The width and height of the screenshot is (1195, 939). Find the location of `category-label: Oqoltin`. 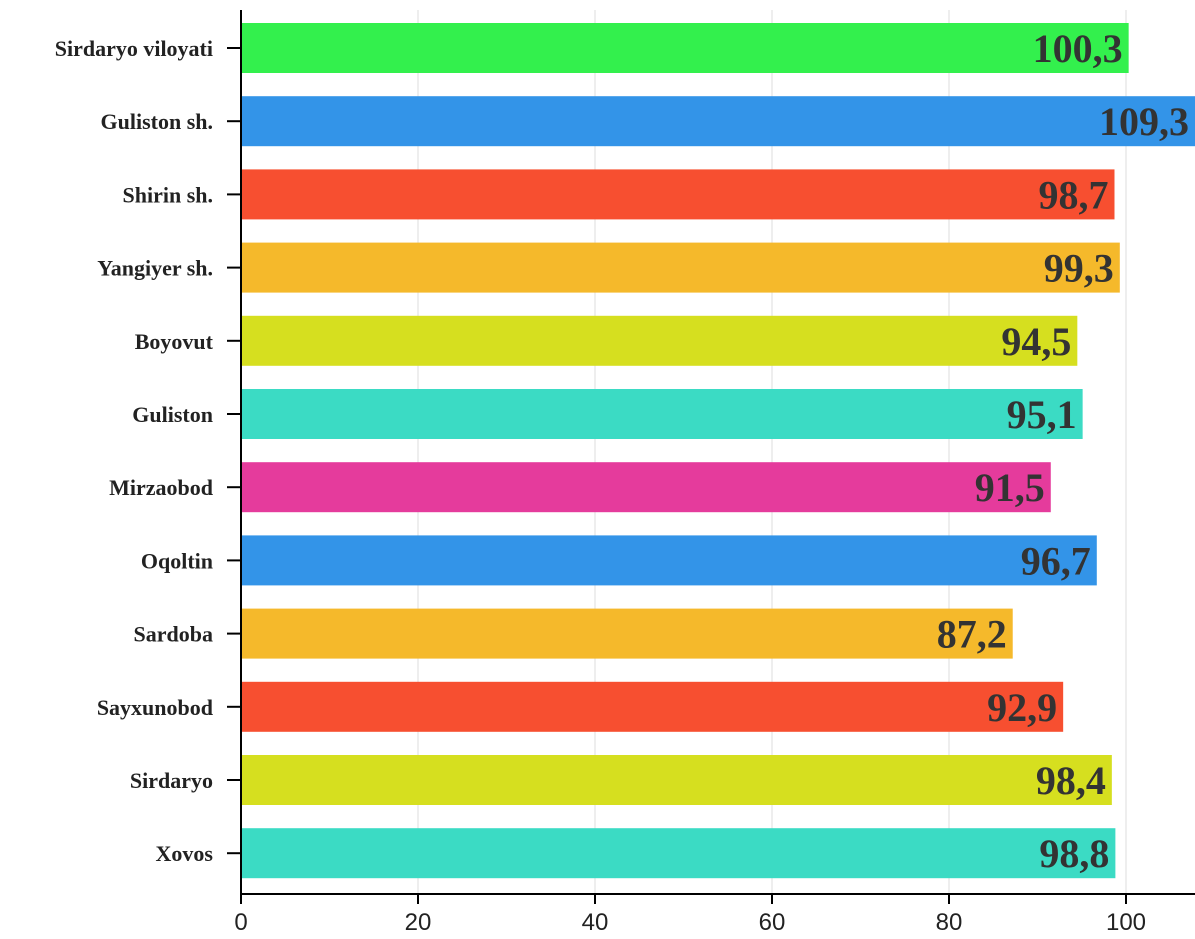

category-label: Oqoltin is located at coordinates (177, 560).